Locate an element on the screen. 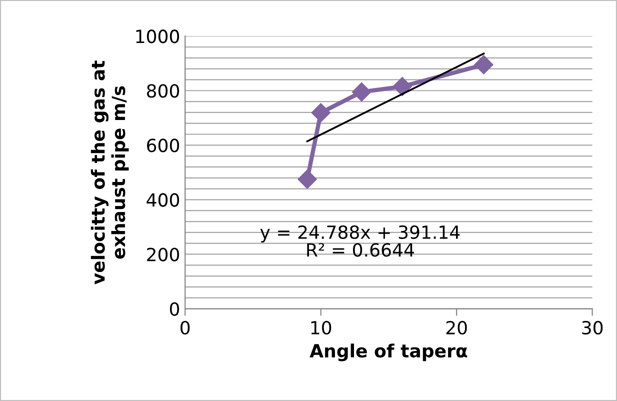  y-tick-label: 600 is located at coordinates (163, 145).